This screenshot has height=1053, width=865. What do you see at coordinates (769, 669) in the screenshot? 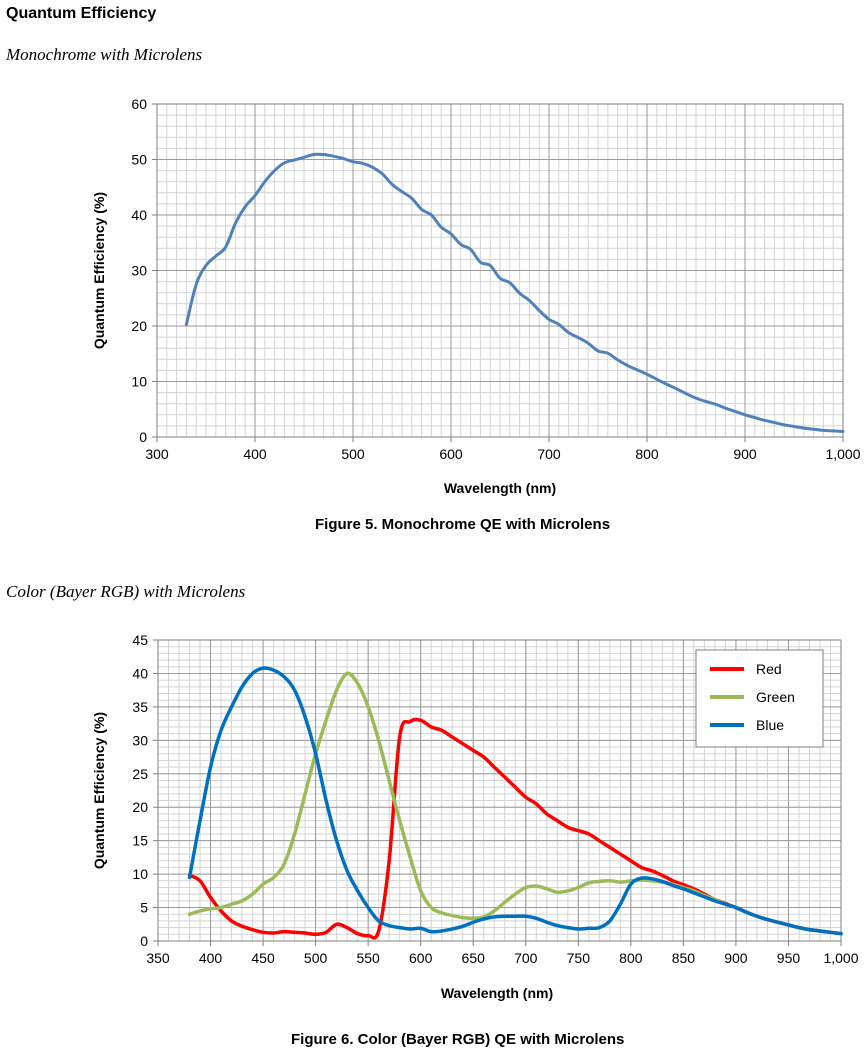
I see `legend-label-red: Red` at bounding box center [769, 669].